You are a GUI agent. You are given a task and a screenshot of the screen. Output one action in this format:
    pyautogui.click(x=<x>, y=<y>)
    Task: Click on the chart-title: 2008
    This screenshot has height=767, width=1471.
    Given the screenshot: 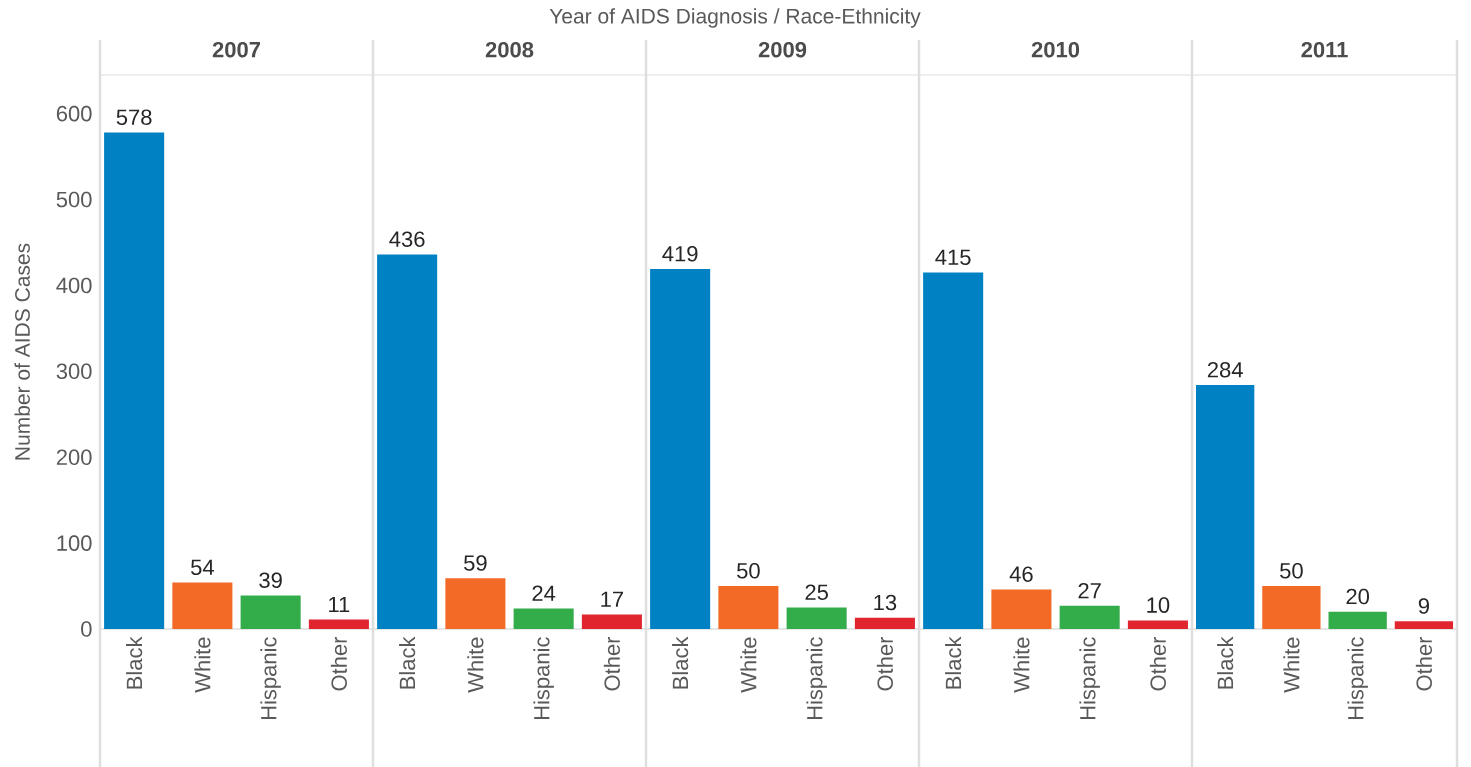 What is the action you would take?
    pyautogui.click(x=509, y=49)
    